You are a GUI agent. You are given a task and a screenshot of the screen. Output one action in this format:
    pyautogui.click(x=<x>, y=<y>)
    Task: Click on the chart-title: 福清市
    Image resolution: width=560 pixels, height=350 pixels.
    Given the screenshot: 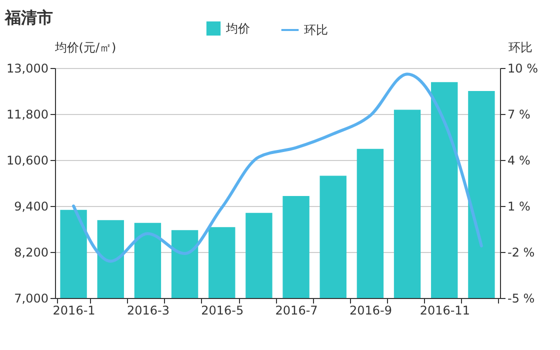 What is the action you would take?
    pyautogui.click(x=28, y=17)
    